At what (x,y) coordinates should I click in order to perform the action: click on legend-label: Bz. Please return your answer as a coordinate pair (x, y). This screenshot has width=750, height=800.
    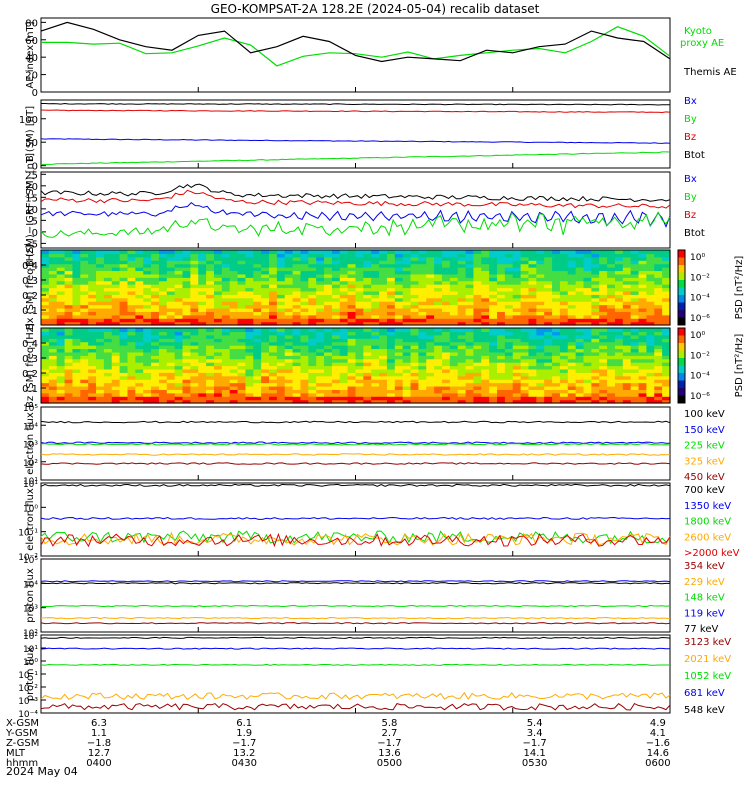
    Looking at the image, I should click on (690, 137).